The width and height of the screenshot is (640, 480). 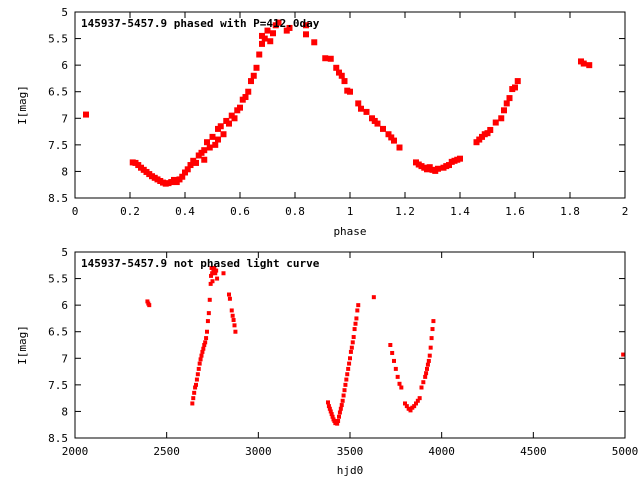 What do you see at coordinates (22, 105) in the screenshot?
I see `phased-y-axis-label: I[mag]` at bounding box center [22, 105].